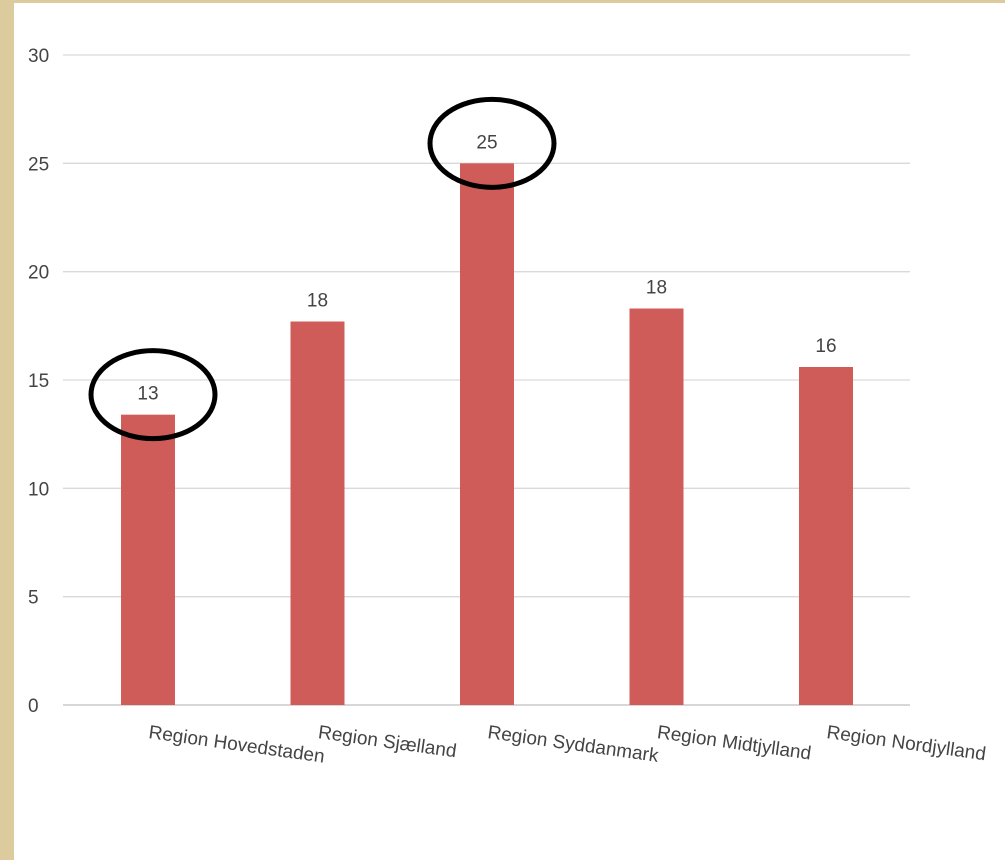 The width and height of the screenshot is (1005, 860). Describe the element at coordinates (33, 598) in the screenshot. I see `y-tick-label: 5` at that location.